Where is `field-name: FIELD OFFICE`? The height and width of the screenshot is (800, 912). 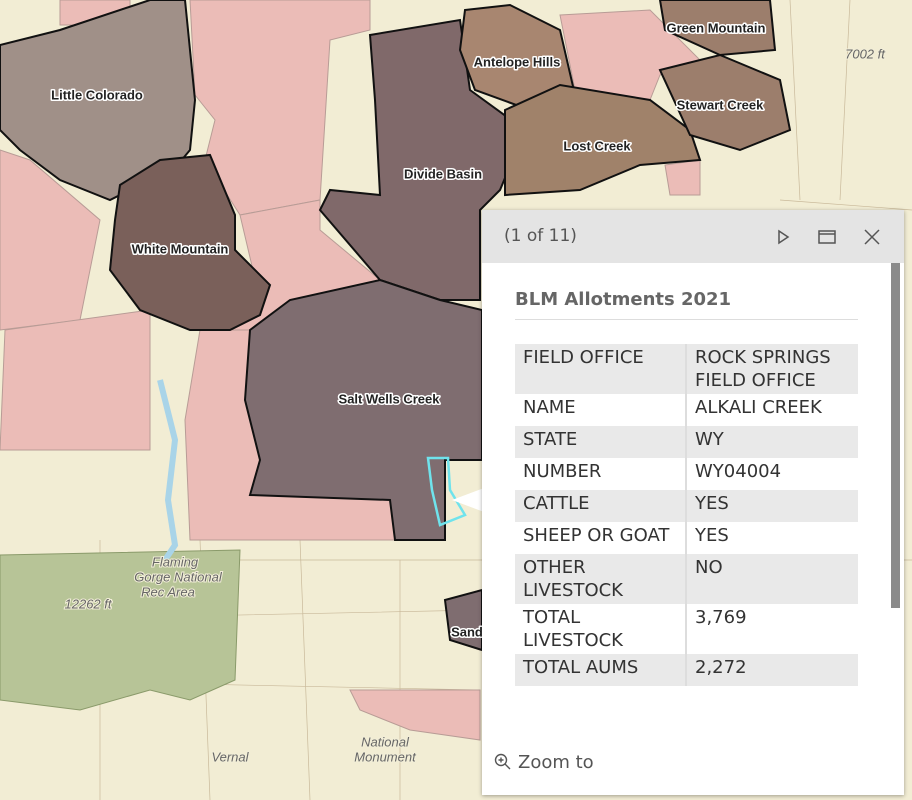
field-name: FIELD OFFICE is located at coordinates (601, 369).